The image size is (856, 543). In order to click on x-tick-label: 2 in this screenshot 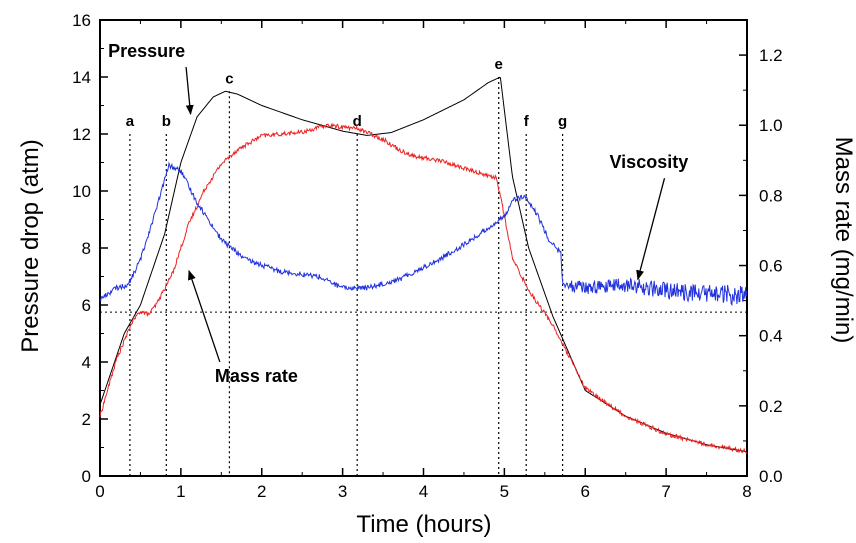, I will do `click(261, 491)`.